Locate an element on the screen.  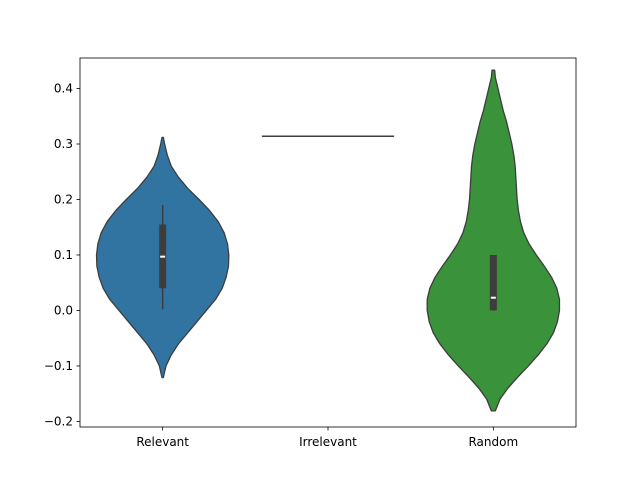
y-tick-label: 0.0 is located at coordinates (63, 310).